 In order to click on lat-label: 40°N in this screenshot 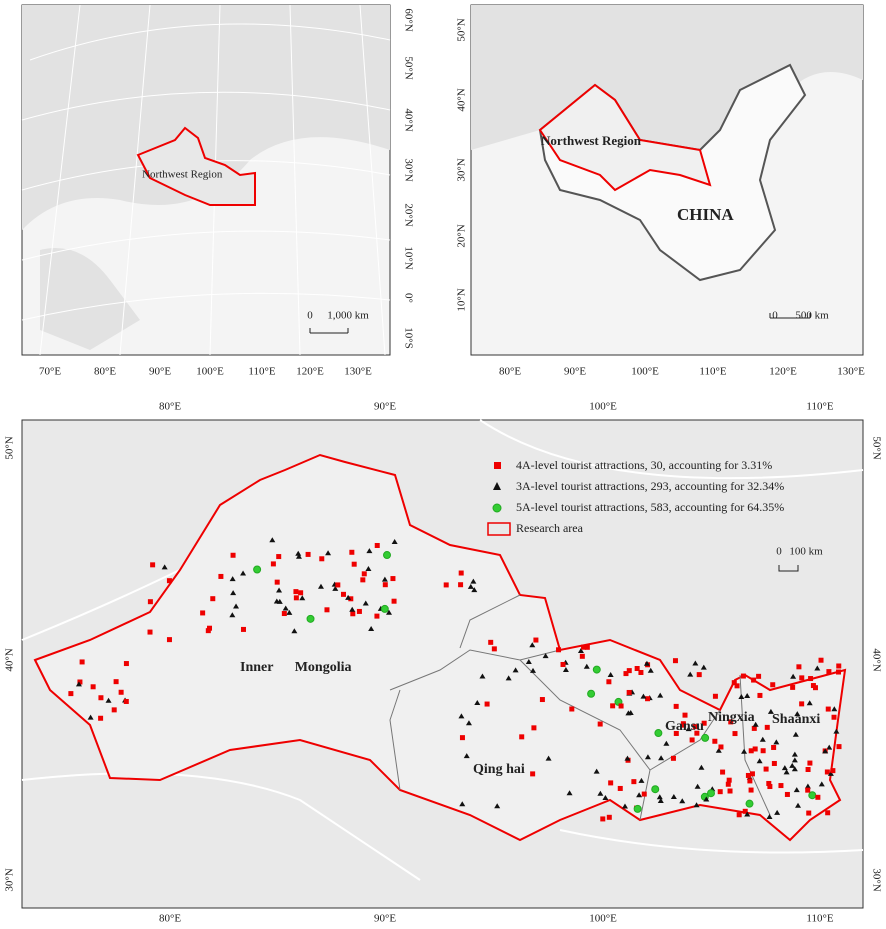, I will do `click(462, 99)`.